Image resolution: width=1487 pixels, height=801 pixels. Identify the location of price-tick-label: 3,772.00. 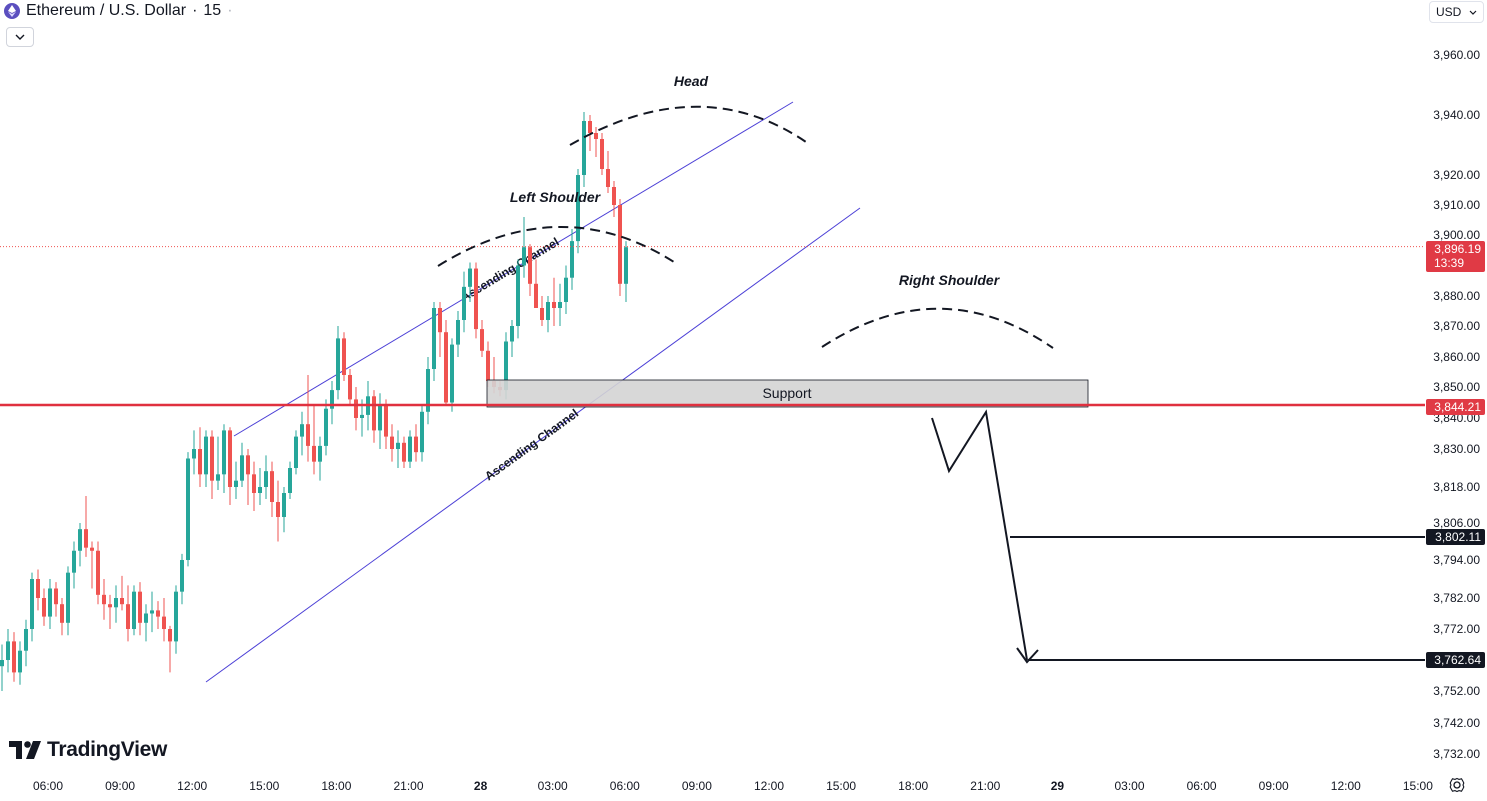
(1456, 629).